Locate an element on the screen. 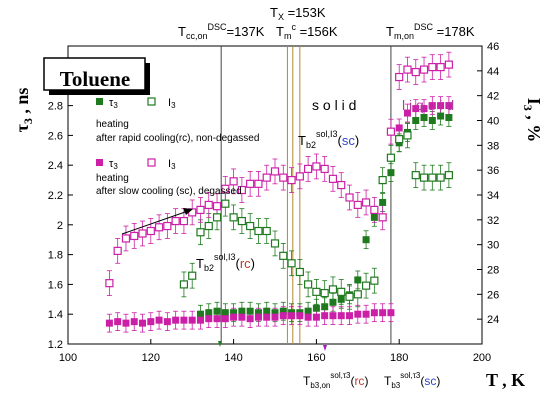 The width and height of the screenshot is (550, 406). tmon-annotation: Tm,onDSC =178K is located at coordinates (430, 31).